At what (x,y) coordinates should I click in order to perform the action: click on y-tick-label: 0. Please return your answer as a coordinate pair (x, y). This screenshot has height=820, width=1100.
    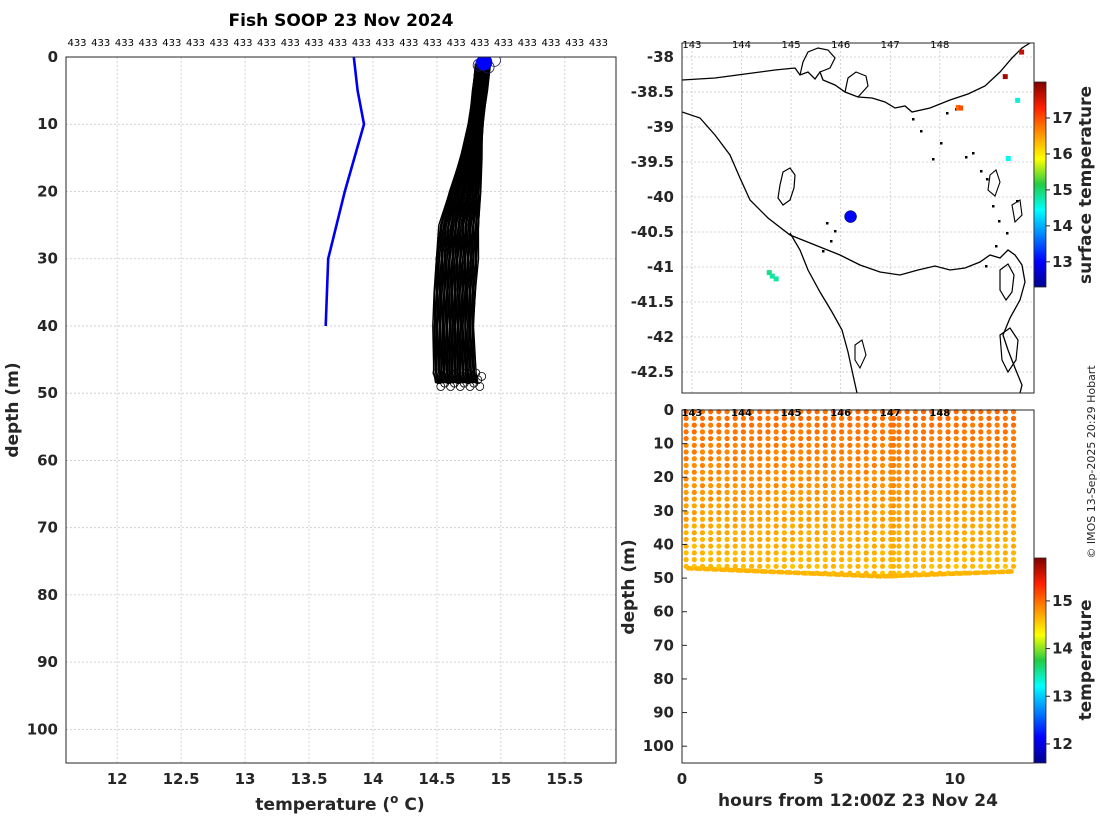
    Looking at the image, I should click on (53, 57).